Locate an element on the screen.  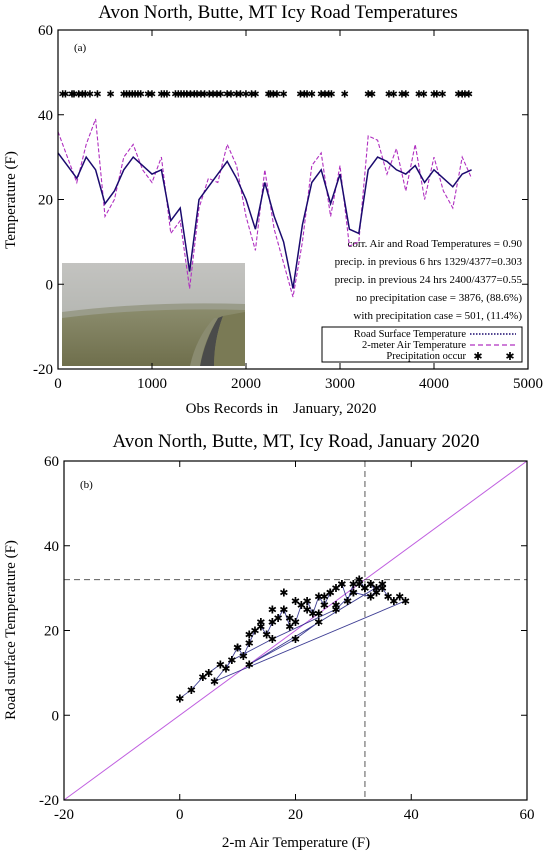
panel-b-ytick-label: -20 is located at coordinates (49, 801).